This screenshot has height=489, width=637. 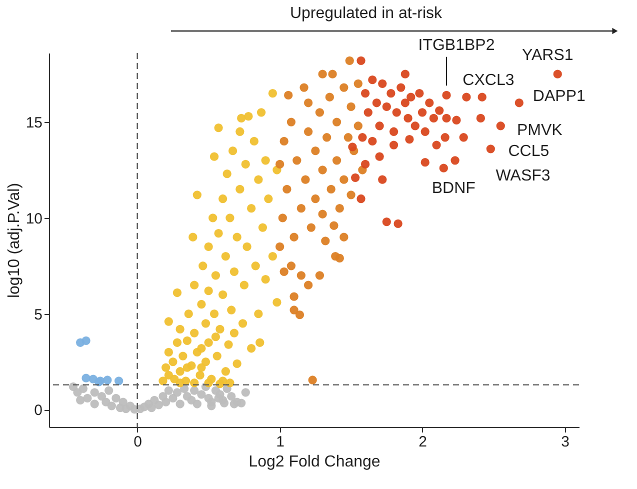 I want to click on x-tick-label: 0, so click(x=138, y=442).